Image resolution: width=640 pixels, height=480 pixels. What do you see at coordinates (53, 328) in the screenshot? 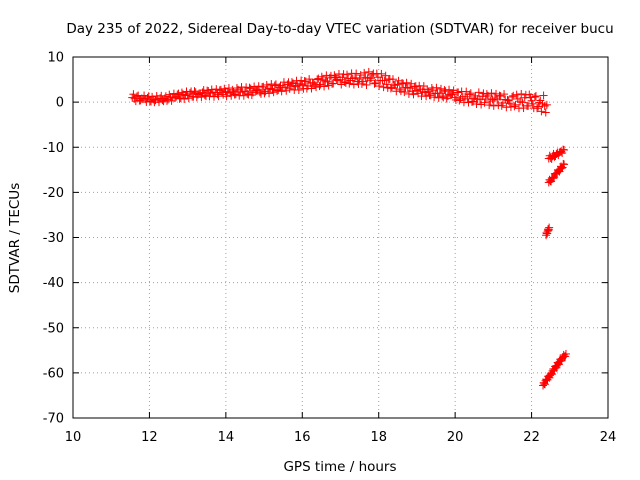
I see `y-tick-label: -50` at bounding box center [53, 328].